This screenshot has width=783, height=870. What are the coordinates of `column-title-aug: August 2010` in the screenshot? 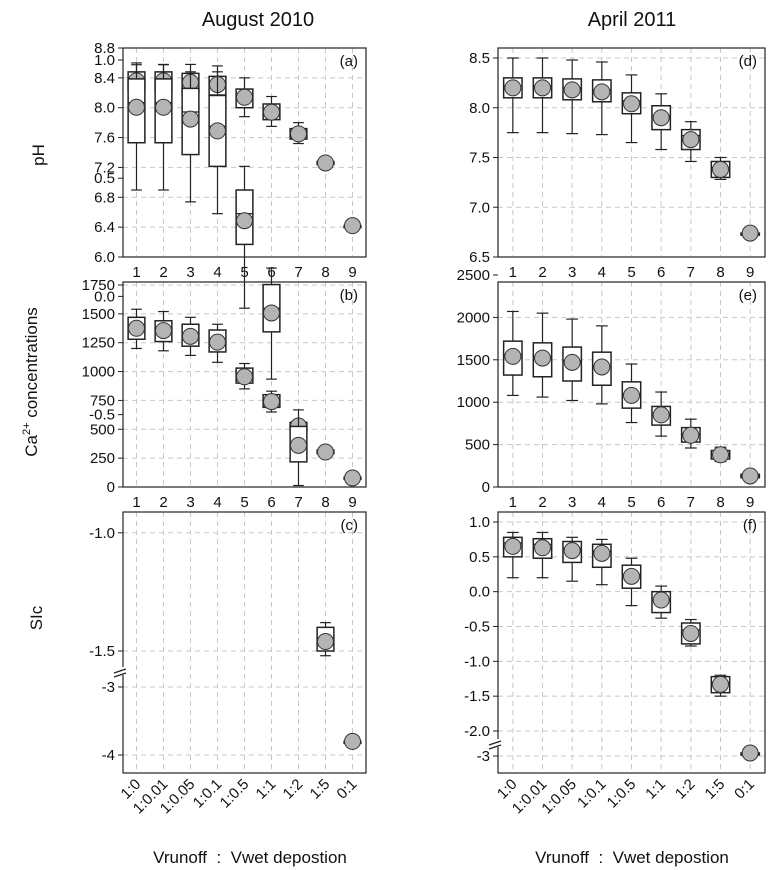 It's located at (258, 20).